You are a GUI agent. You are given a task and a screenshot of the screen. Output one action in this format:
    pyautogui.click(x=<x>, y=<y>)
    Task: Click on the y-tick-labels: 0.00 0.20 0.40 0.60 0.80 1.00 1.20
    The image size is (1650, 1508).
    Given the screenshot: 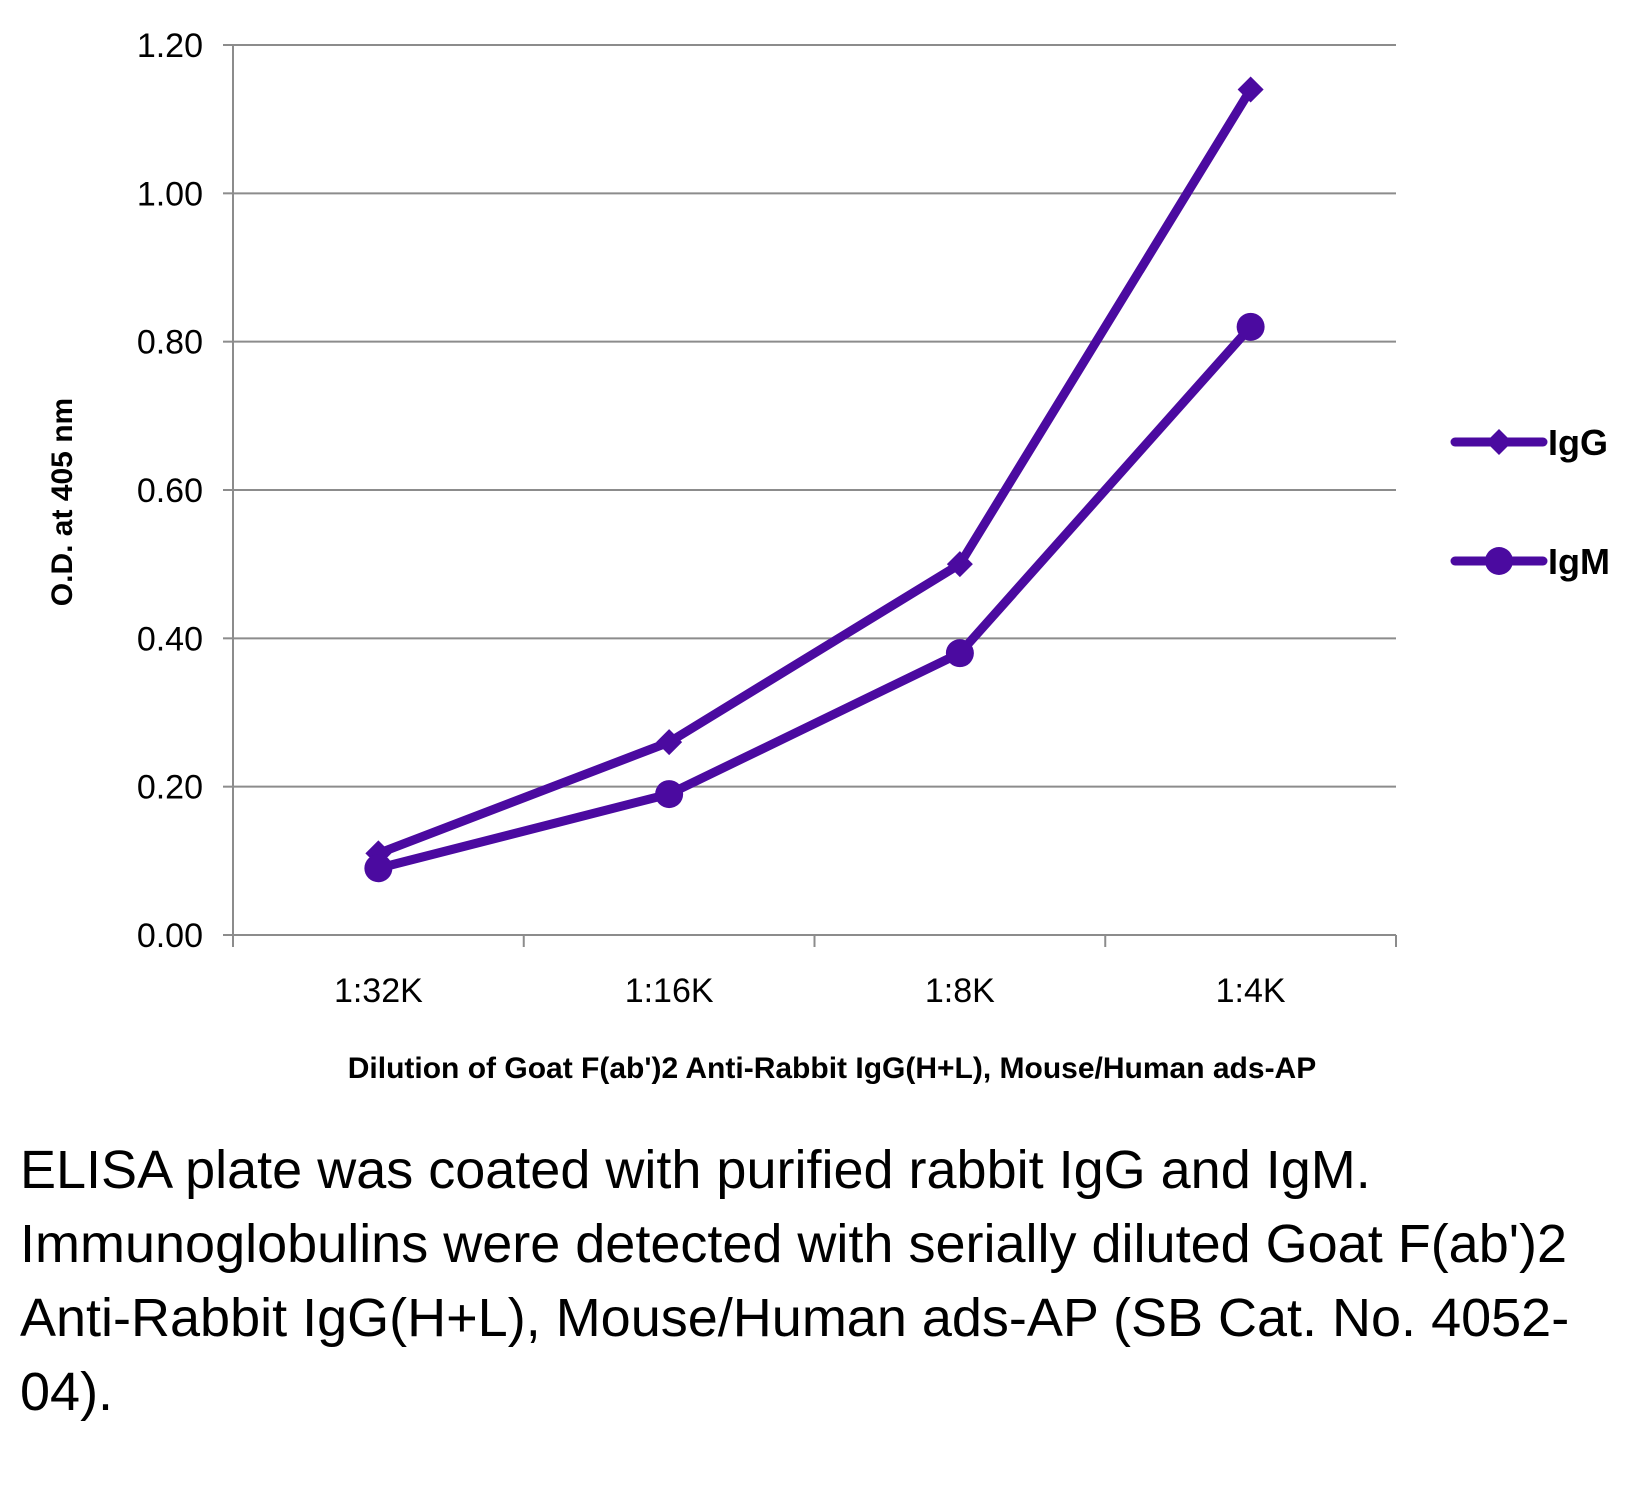 What is the action you would take?
    pyautogui.click(x=170, y=491)
    